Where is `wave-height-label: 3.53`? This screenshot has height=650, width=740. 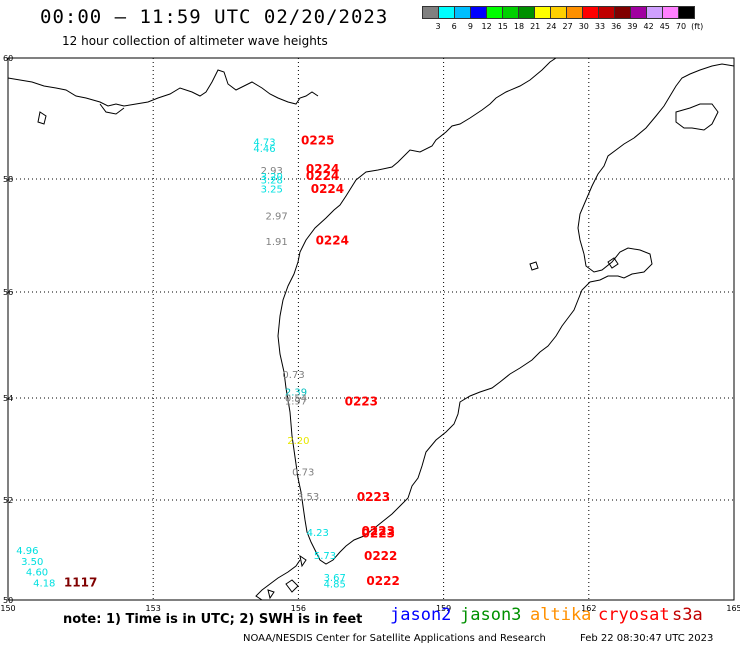 wave-height-label: 3.53 is located at coordinates (308, 497).